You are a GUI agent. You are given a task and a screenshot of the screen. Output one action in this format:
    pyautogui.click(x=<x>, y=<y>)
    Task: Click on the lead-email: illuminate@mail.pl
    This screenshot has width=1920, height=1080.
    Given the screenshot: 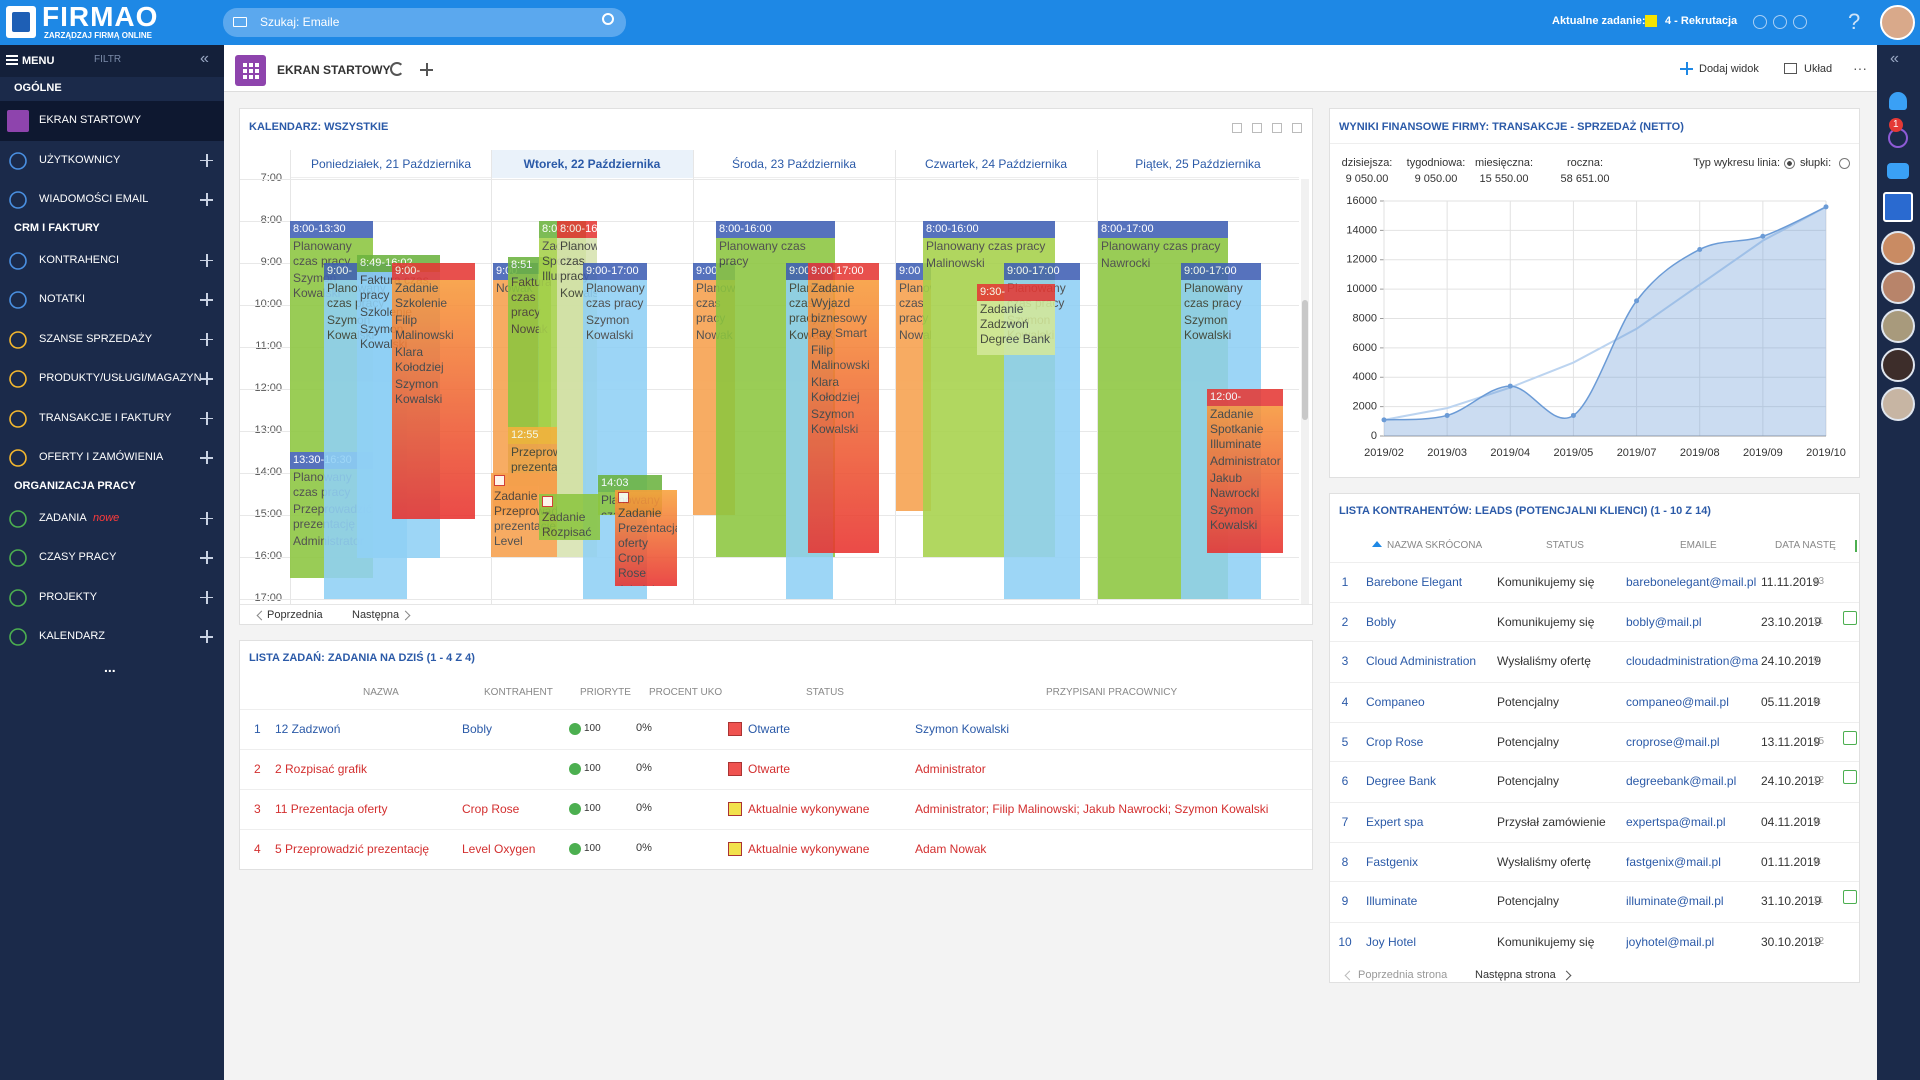 What is the action you would take?
    pyautogui.click(x=1675, y=901)
    